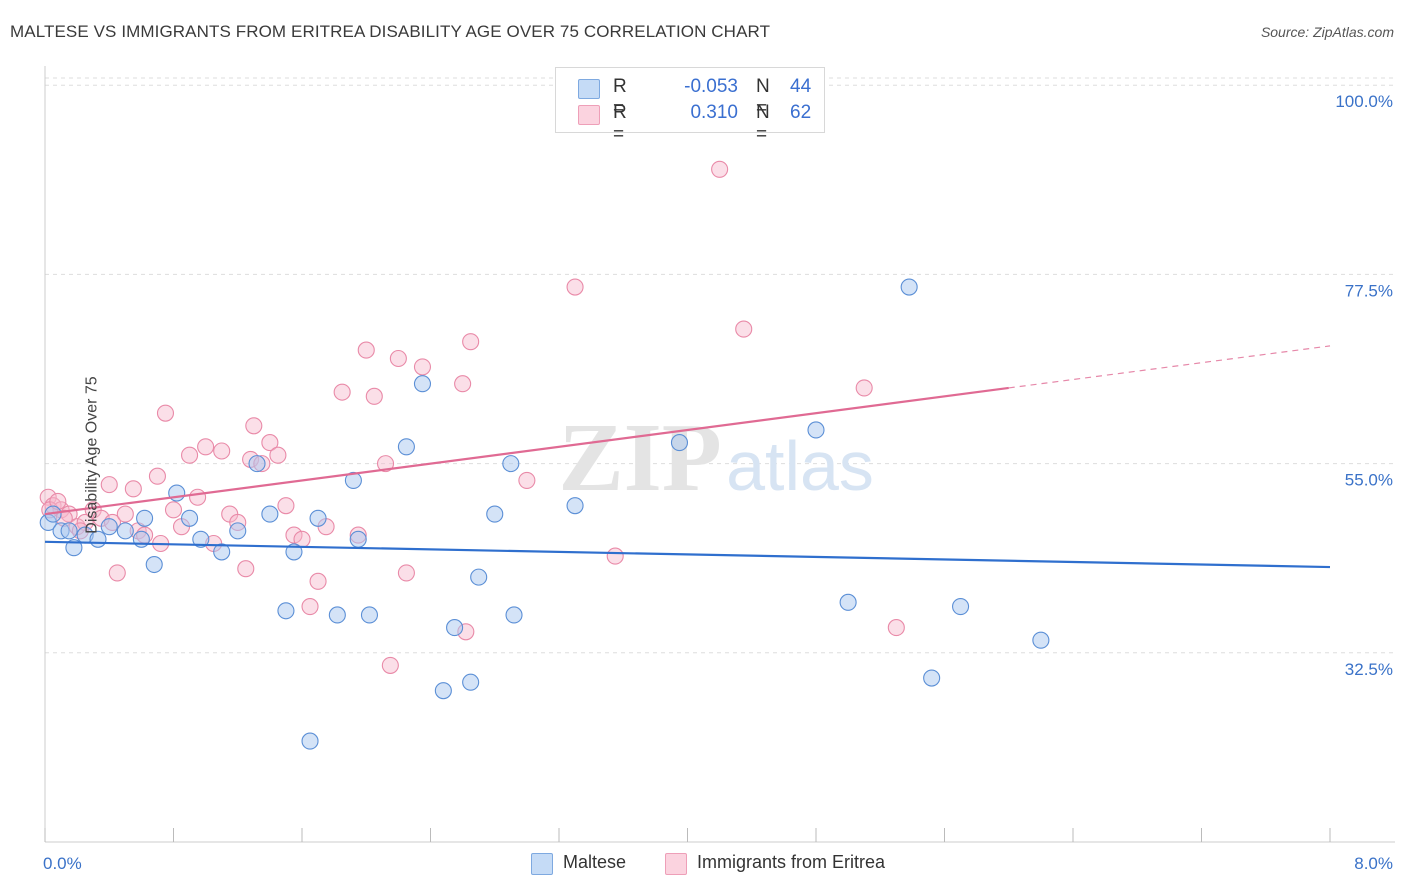 The width and height of the screenshot is (1406, 892). What do you see at coordinates (791, 862) in the screenshot?
I see `legend-label-eritrea: Immigrants from Eritrea` at bounding box center [791, 862].